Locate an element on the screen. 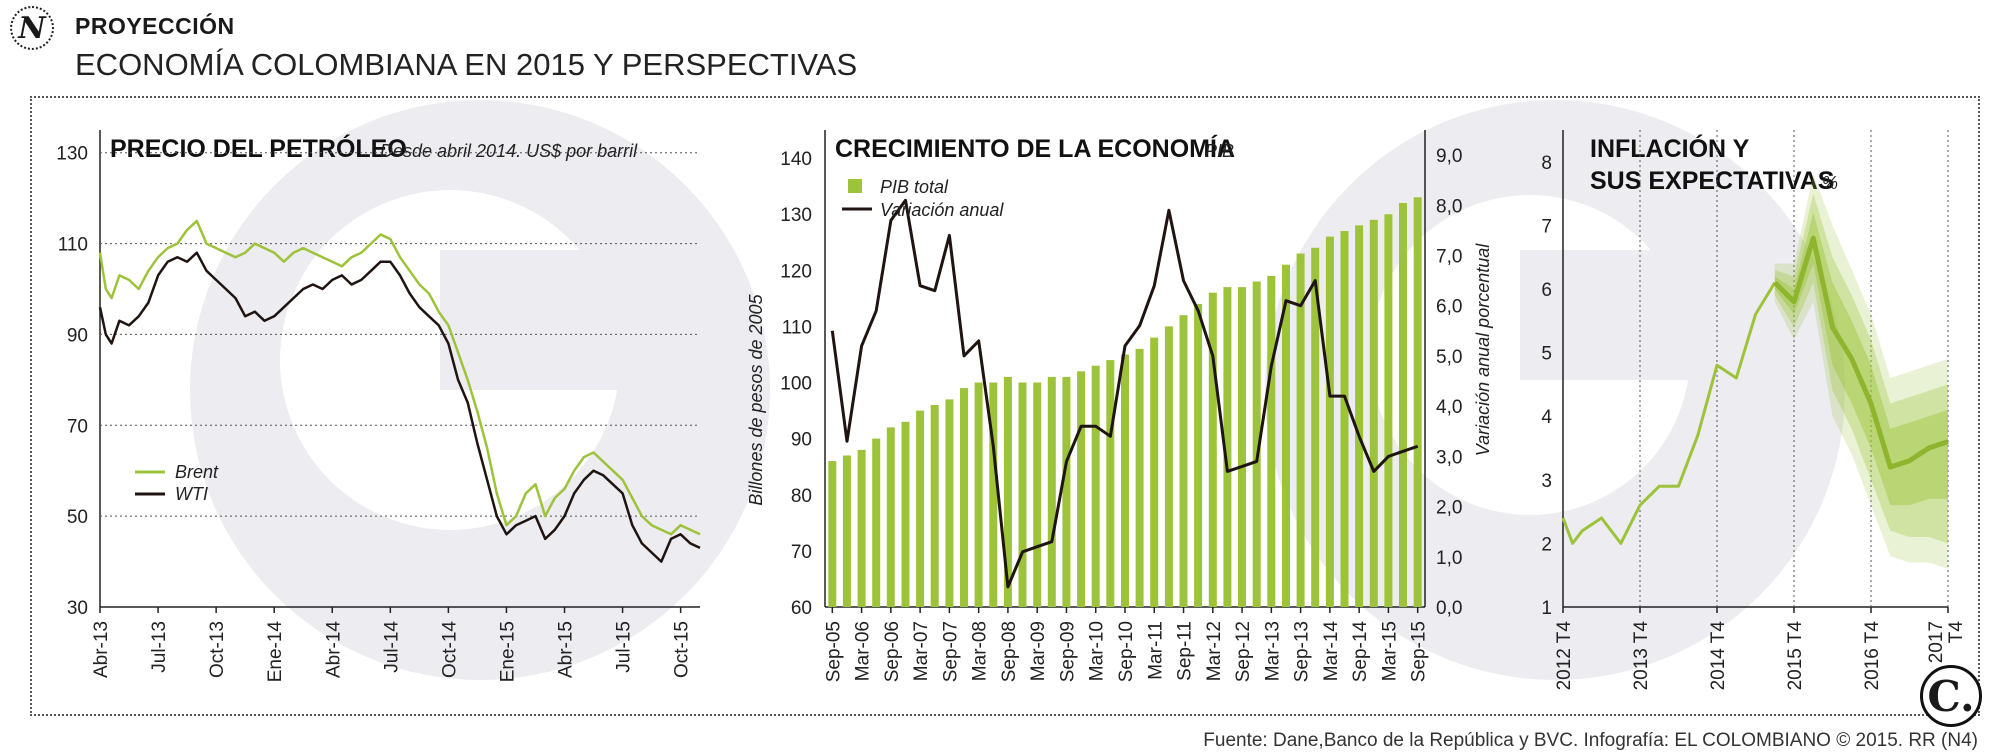  gdp-y-tick-label: 70 is located at coordinates (801, 552).